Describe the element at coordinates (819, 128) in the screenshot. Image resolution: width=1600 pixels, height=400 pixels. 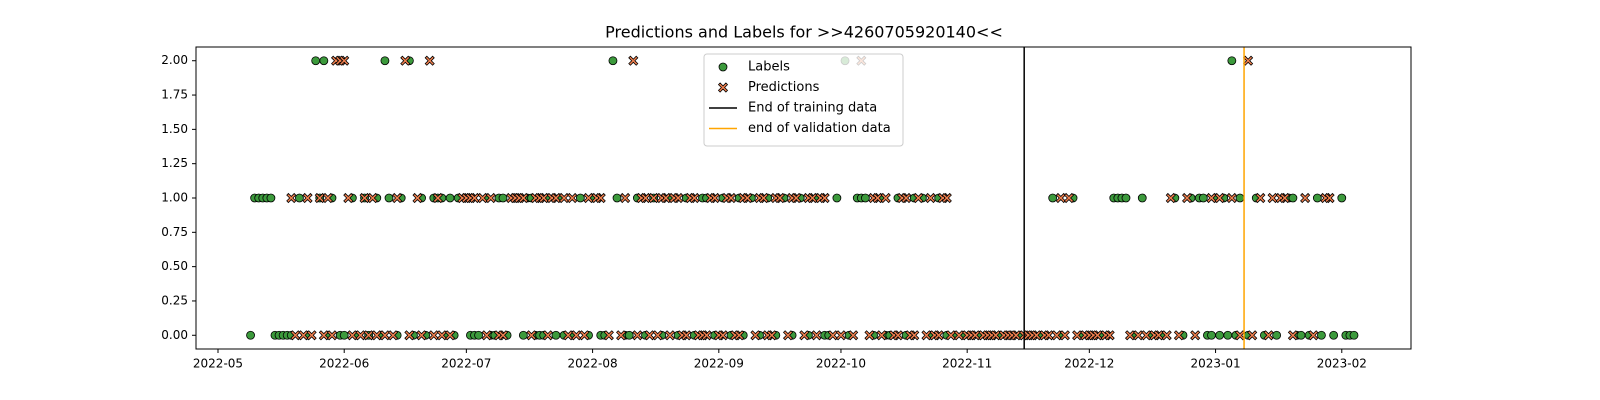
I see `legend-label: end of validation data` at that location.